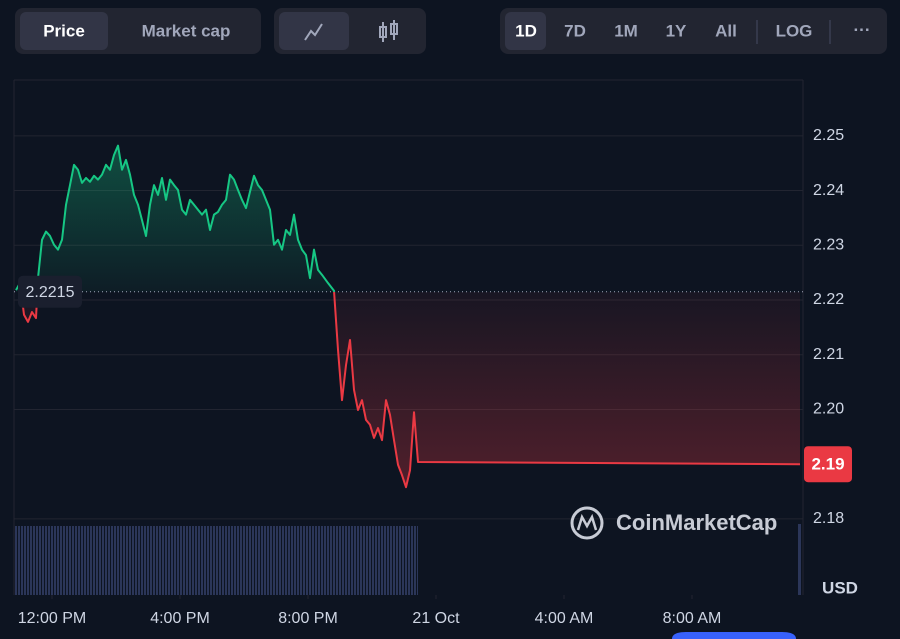 This screenshot has width=900, height=639. Describe the element at coordinates (840, 587) in the screenshot. I see `currency-label: USD` at that location.